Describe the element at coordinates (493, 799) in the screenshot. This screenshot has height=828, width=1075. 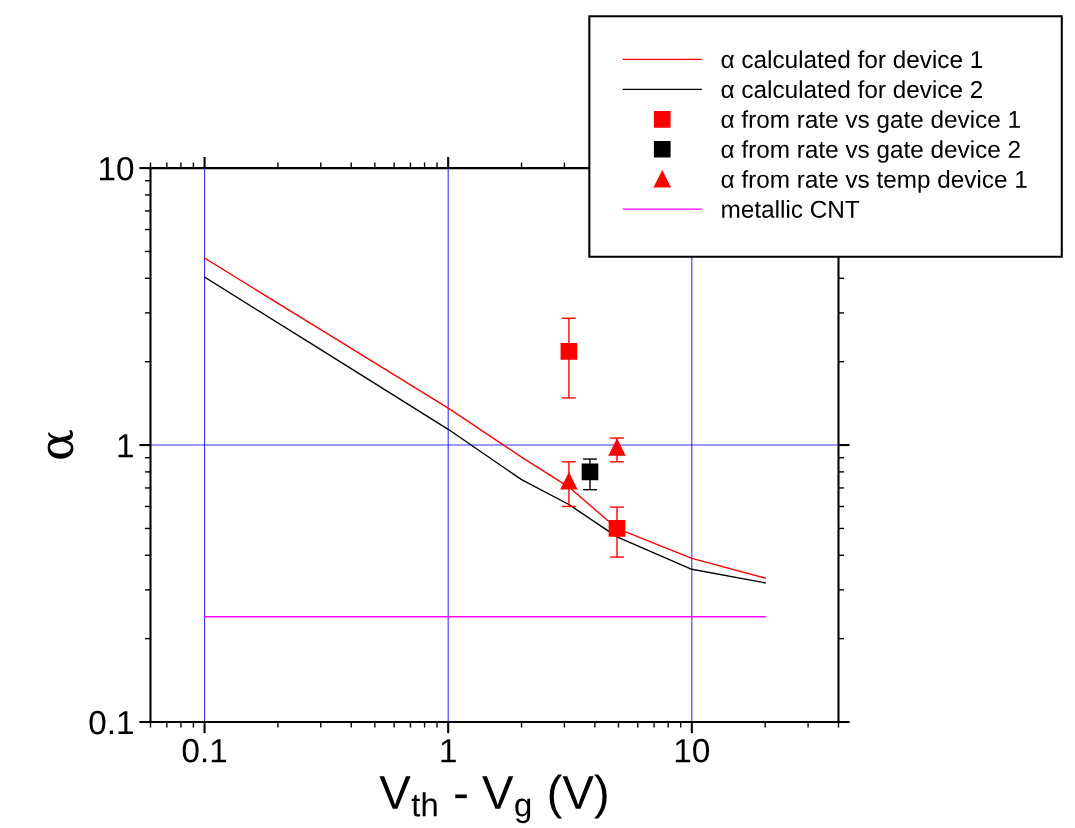
I see `x-axis-title: V$_{th}$ - V$_{g}$ (V)` at that location.